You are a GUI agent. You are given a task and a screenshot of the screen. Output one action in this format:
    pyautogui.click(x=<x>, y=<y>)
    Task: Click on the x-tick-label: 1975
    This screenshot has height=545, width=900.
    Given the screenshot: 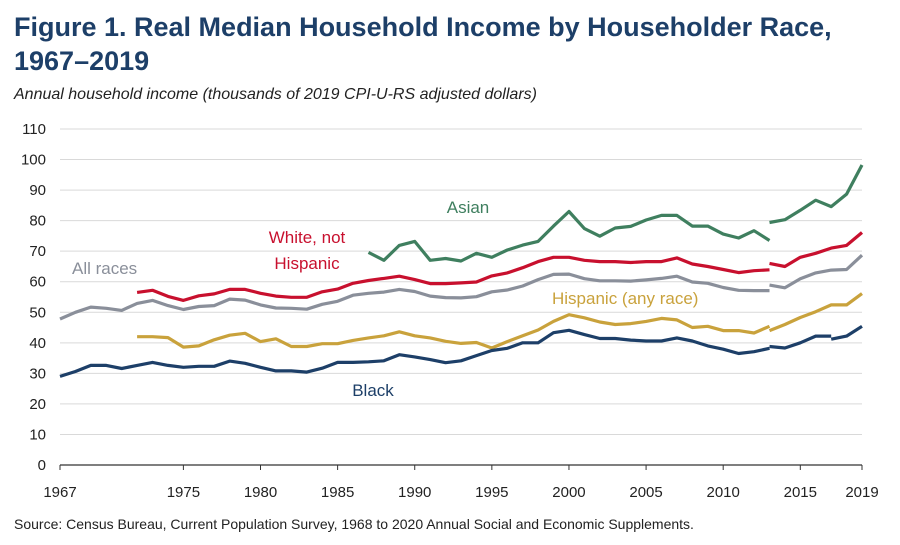 What is the action you would take?
    pyautogui.click(x=183, y=492)
    